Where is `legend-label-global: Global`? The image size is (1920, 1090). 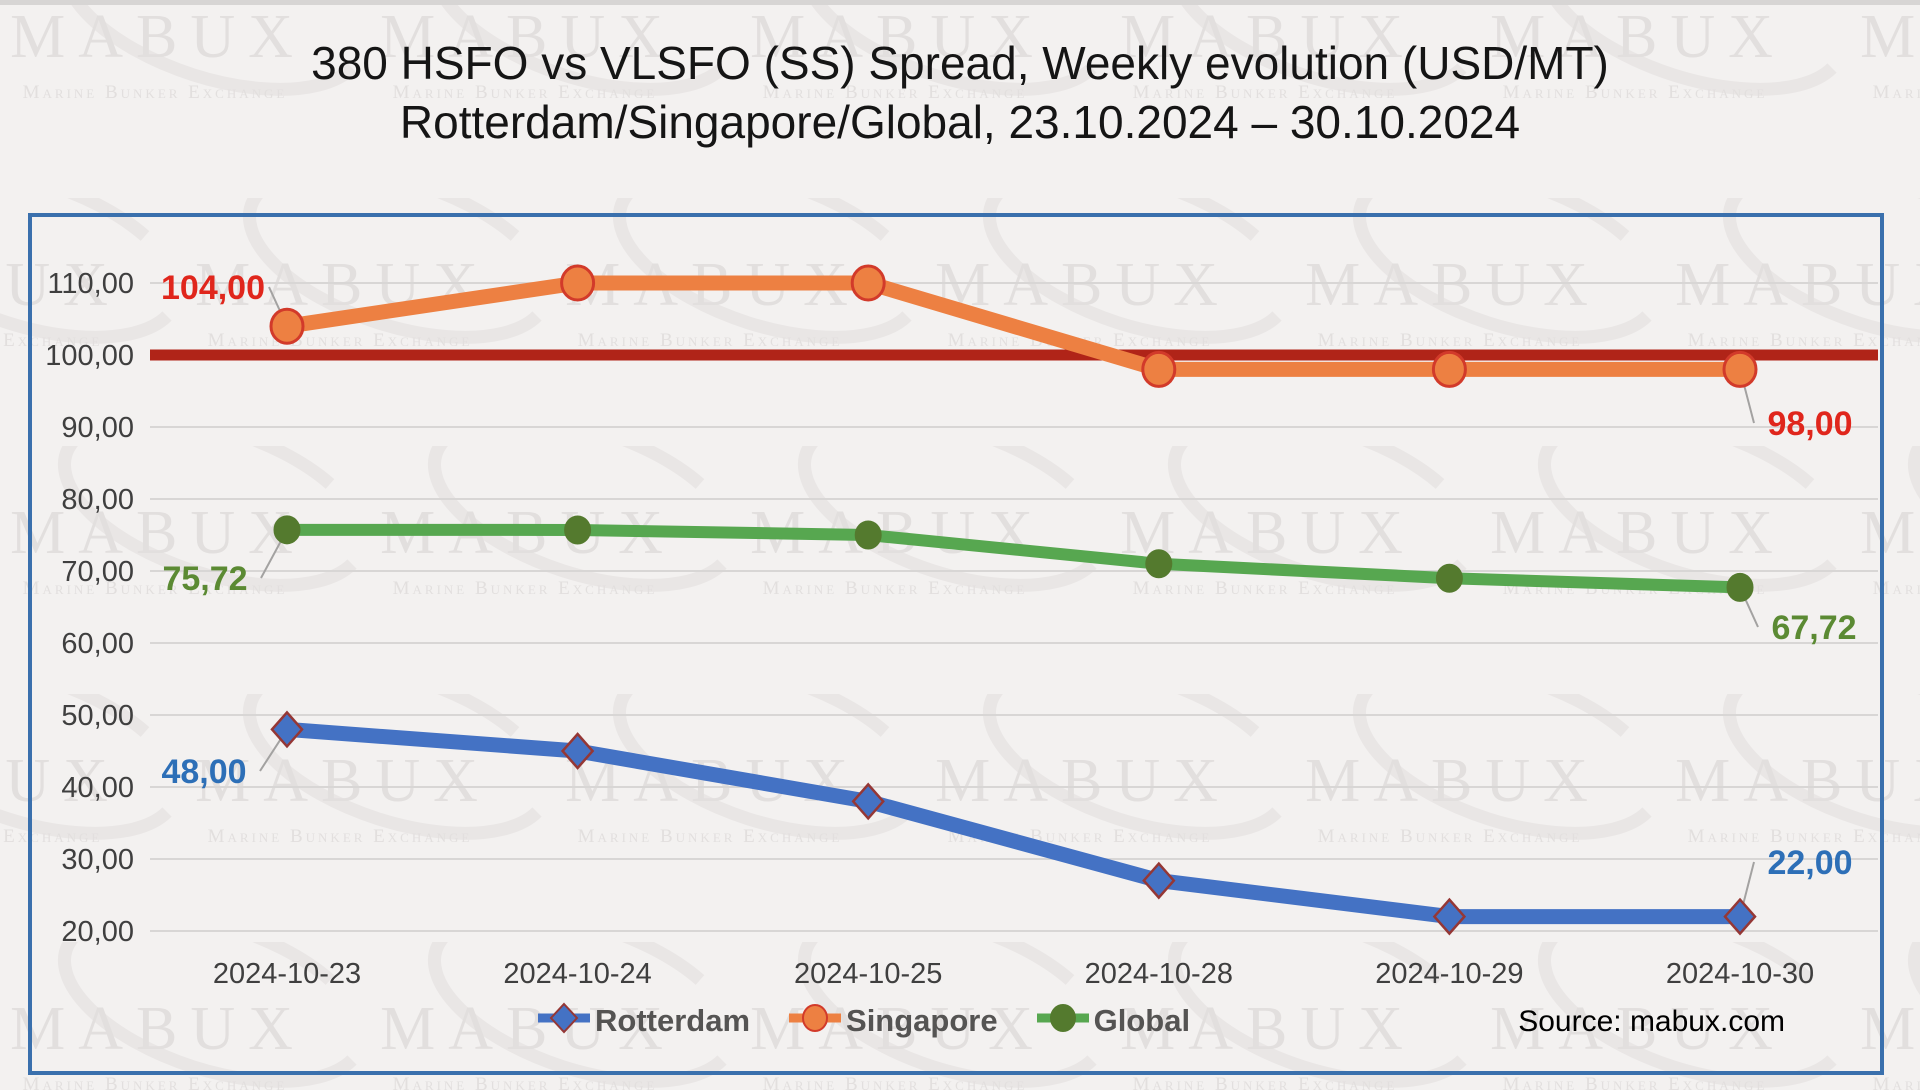 legend-label-global: Global is located at coordinates (1142, 1020).